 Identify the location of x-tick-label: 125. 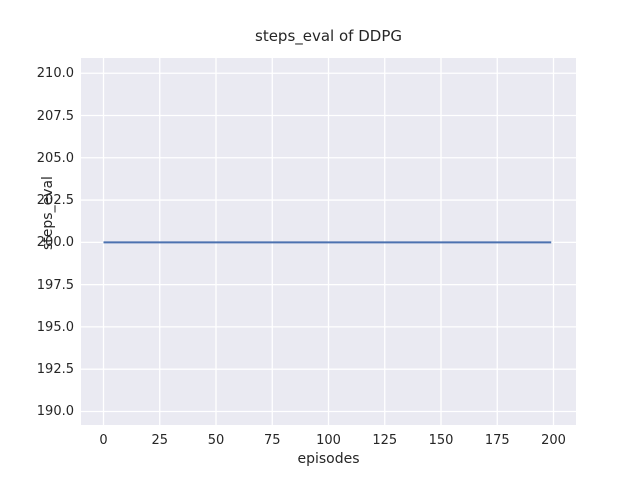
(385, 440).